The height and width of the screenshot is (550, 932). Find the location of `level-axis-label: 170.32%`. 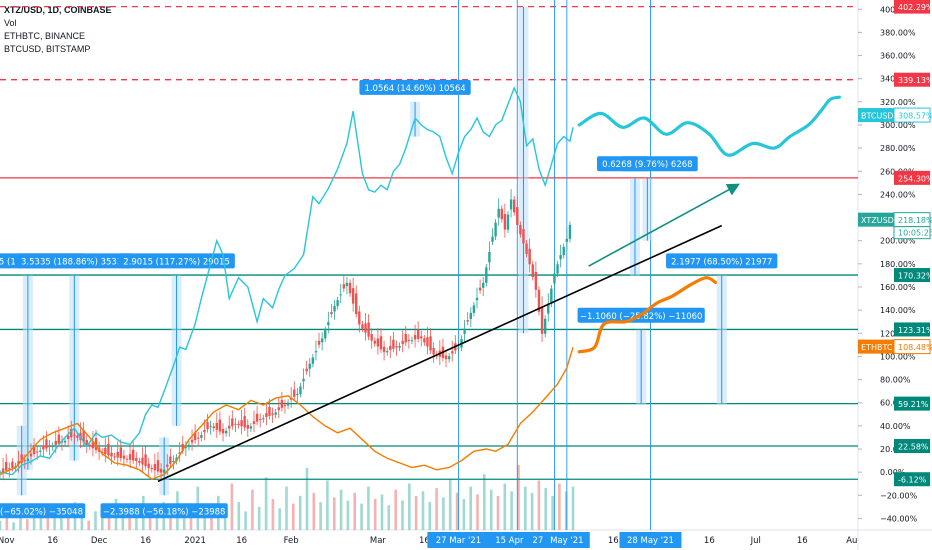

level-axis-label: 170.32% is located at coordinates (915, 276).